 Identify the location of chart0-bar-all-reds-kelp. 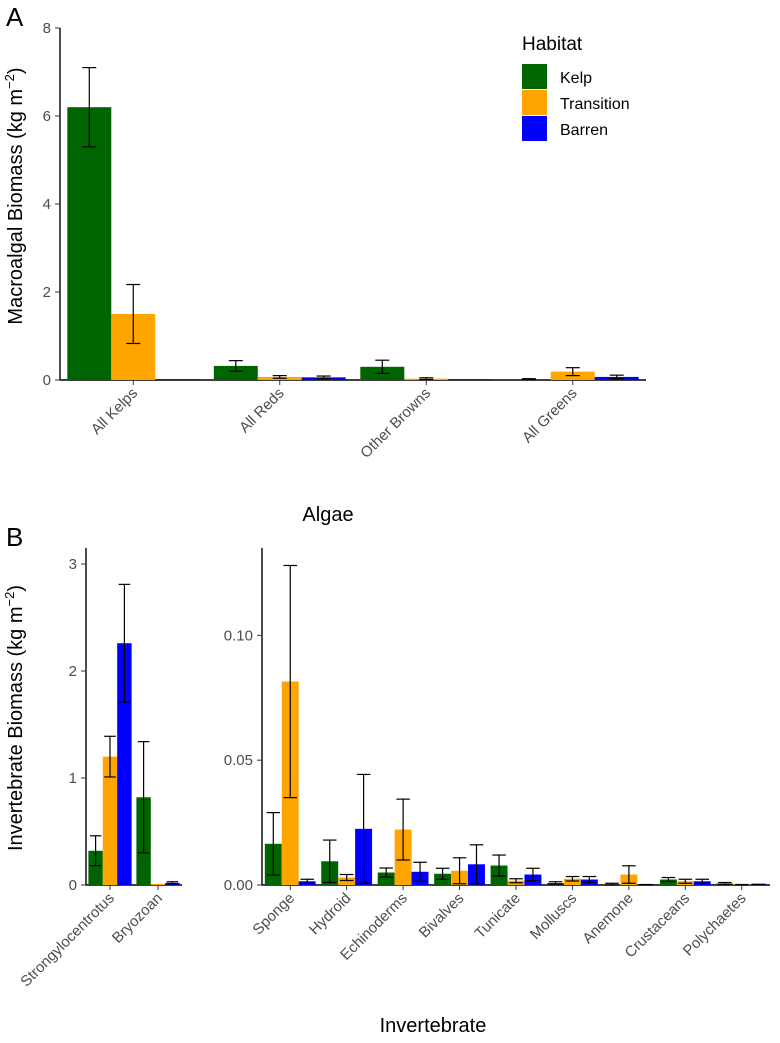
(235, 372).